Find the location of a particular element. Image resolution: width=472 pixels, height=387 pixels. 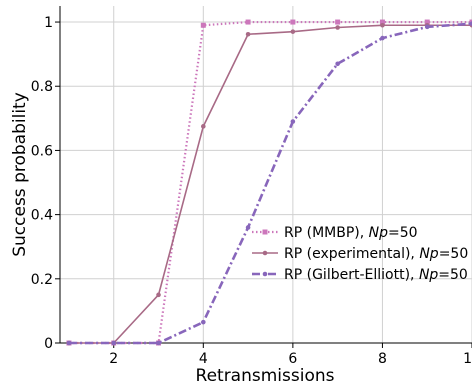

legend-entry: RP (Gilbert-Elliott), Np=50 is located at coordinates (376, 275).